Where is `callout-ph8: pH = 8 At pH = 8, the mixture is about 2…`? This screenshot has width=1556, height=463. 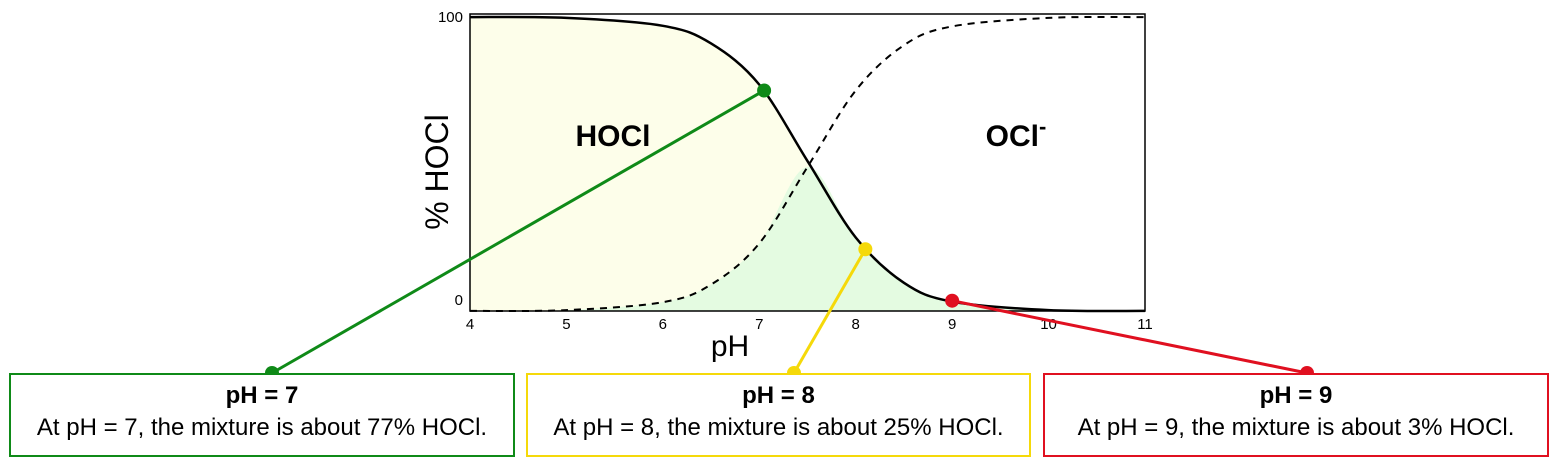
callout-ph8: pH = 8 At pH = 8, the mixture is about 2… is located at coordinates (778, 415).